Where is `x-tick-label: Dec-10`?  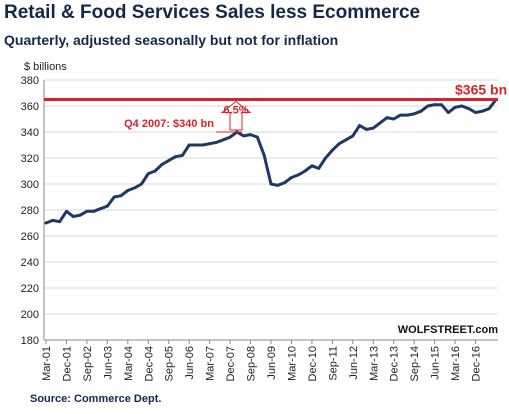
x-tick-label: Dec-10 is located at coordinates (313, 363).